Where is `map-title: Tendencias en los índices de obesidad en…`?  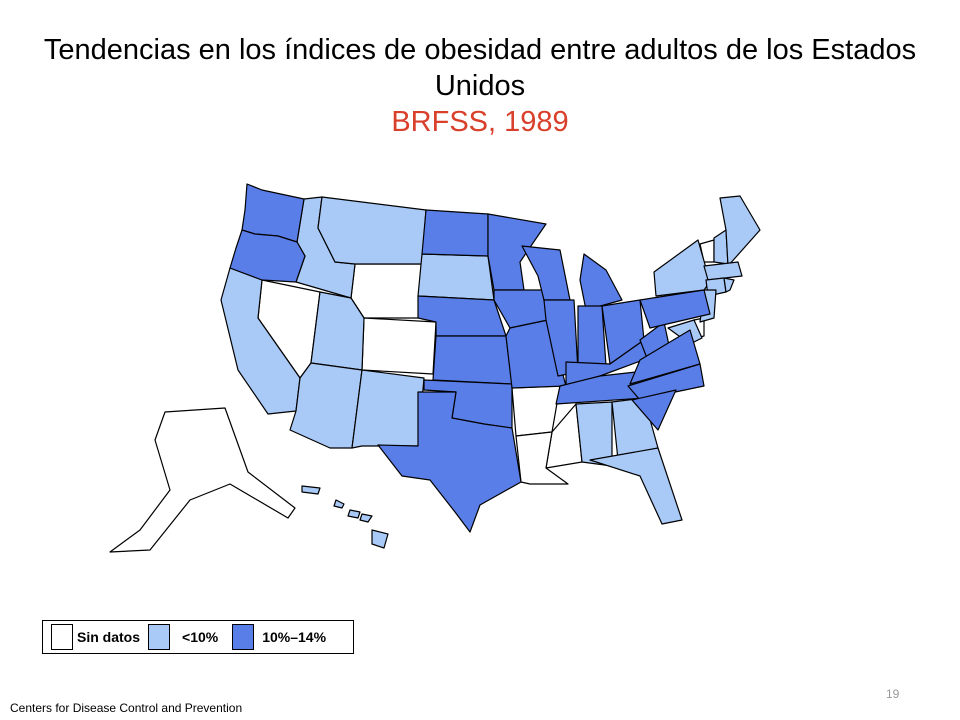
map-title: Tendencias en los índices de obesidad en… is located at coordinates (480, 68).